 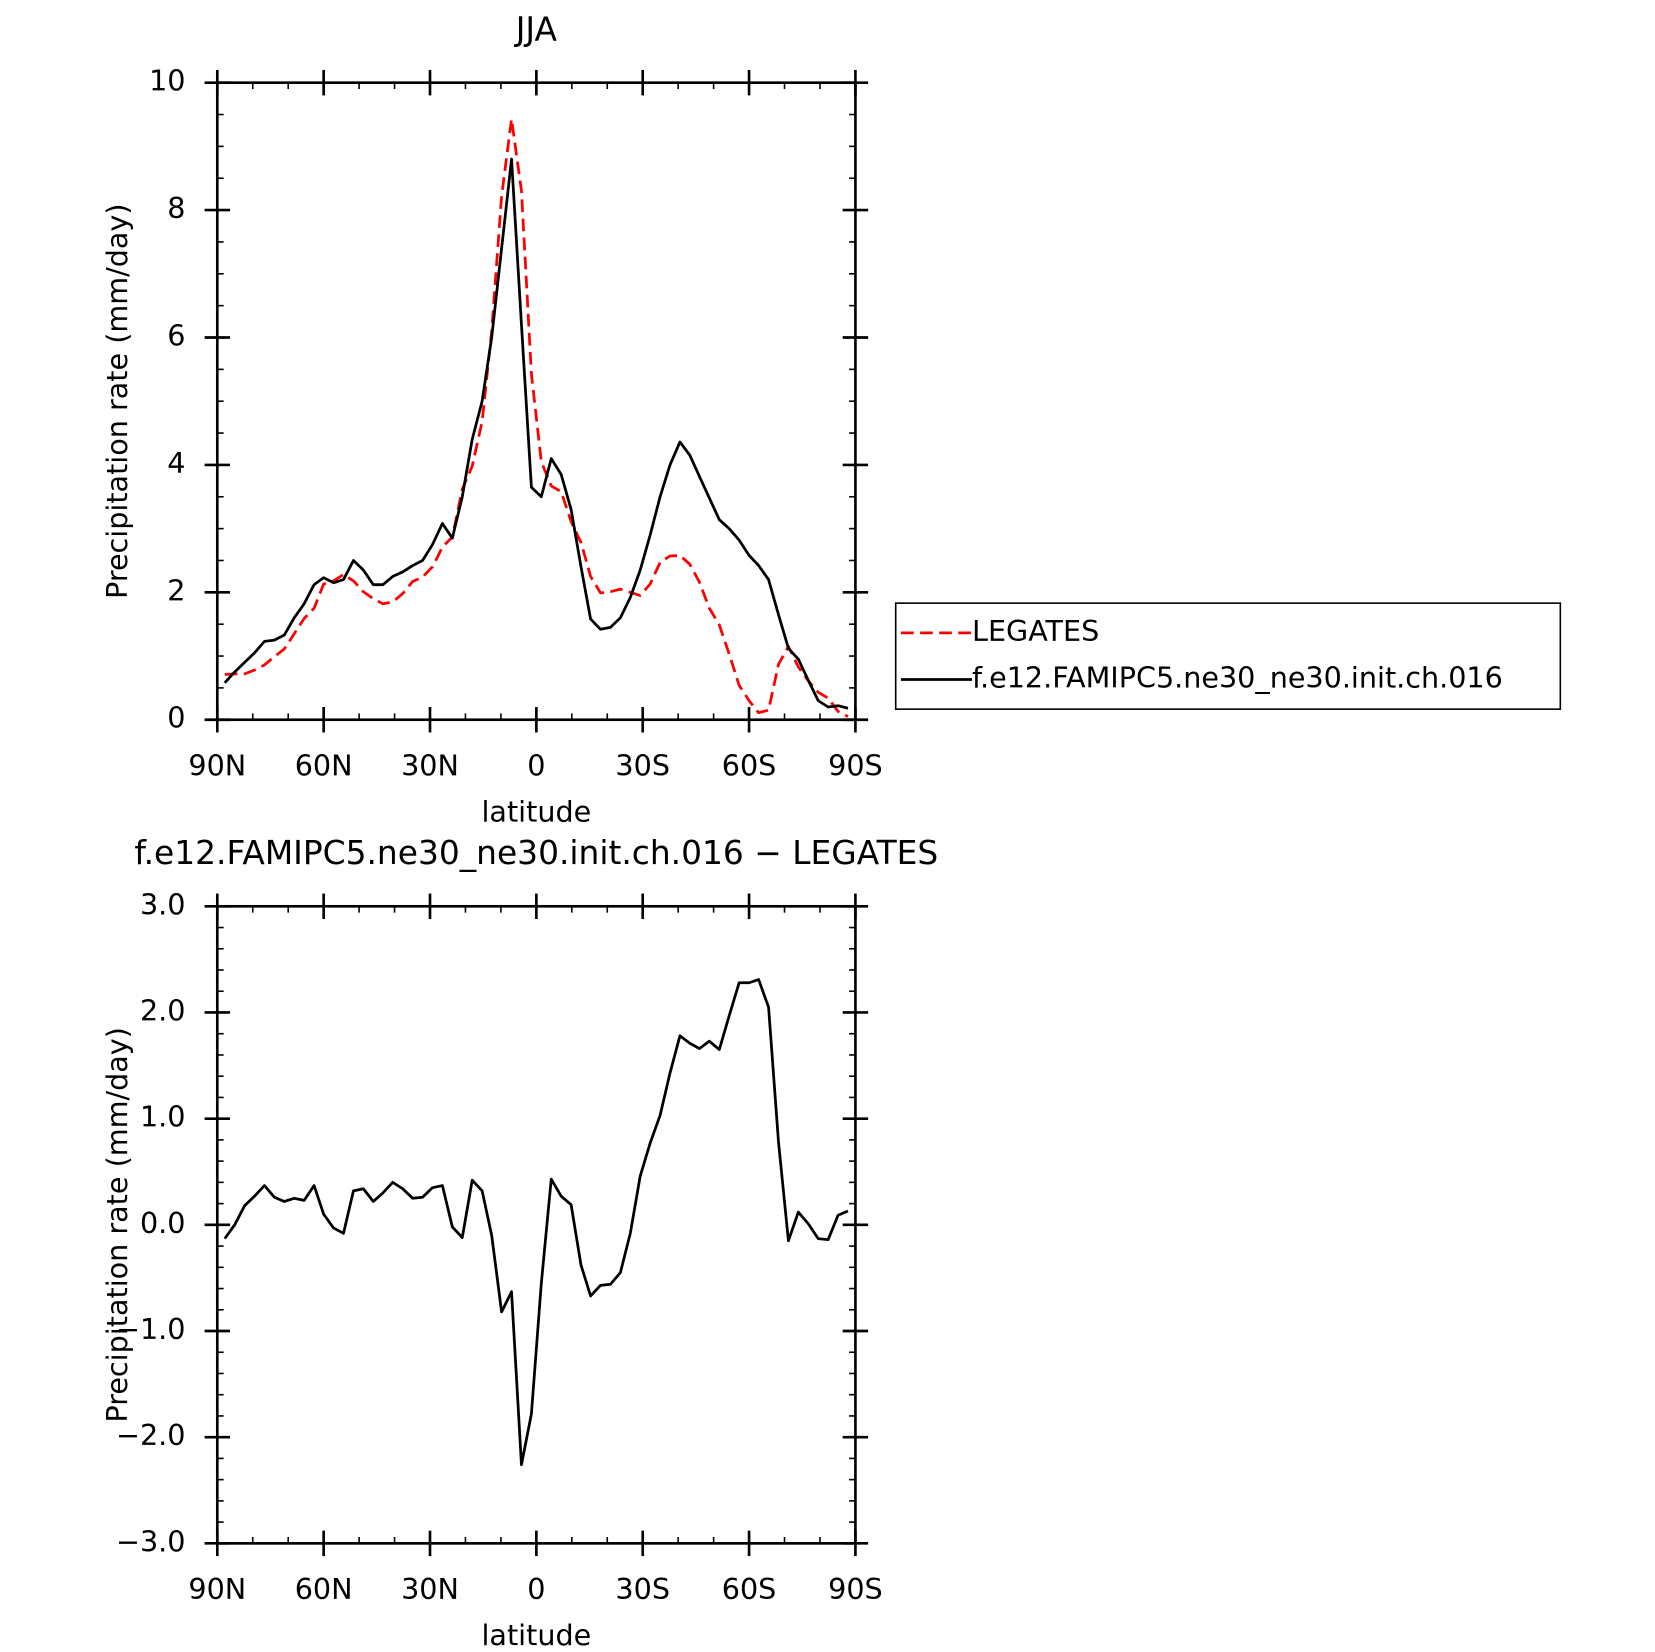 What do you see at coordinates (150, 1435) in the screenshot?
I see `y-tick-label: −2.0` at bounding box center [150, 1435].